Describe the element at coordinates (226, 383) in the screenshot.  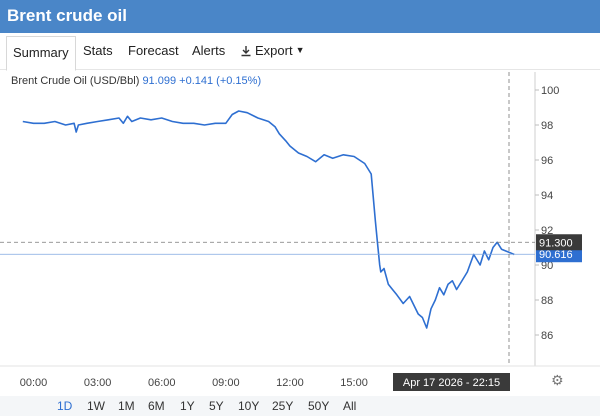
I see `x-tick-label: 09:00` at that location.